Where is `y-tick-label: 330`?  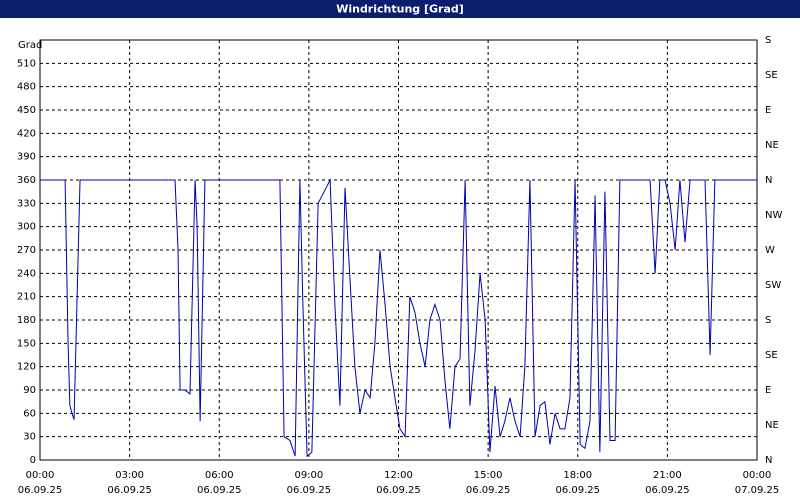 y-tick-label: 330 is located at coordinates (26, 203).